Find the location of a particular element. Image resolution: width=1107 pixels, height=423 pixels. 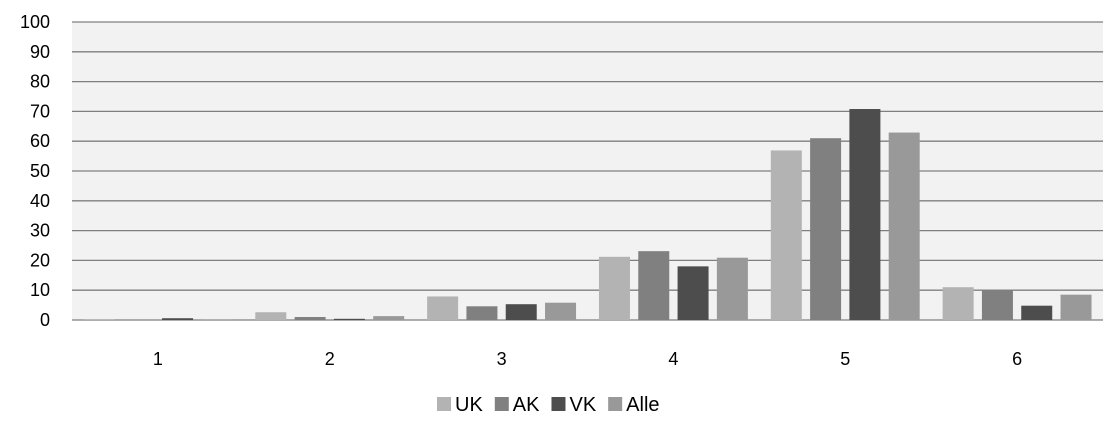

legend-swatch-ak is located at coordinates (501, 404).